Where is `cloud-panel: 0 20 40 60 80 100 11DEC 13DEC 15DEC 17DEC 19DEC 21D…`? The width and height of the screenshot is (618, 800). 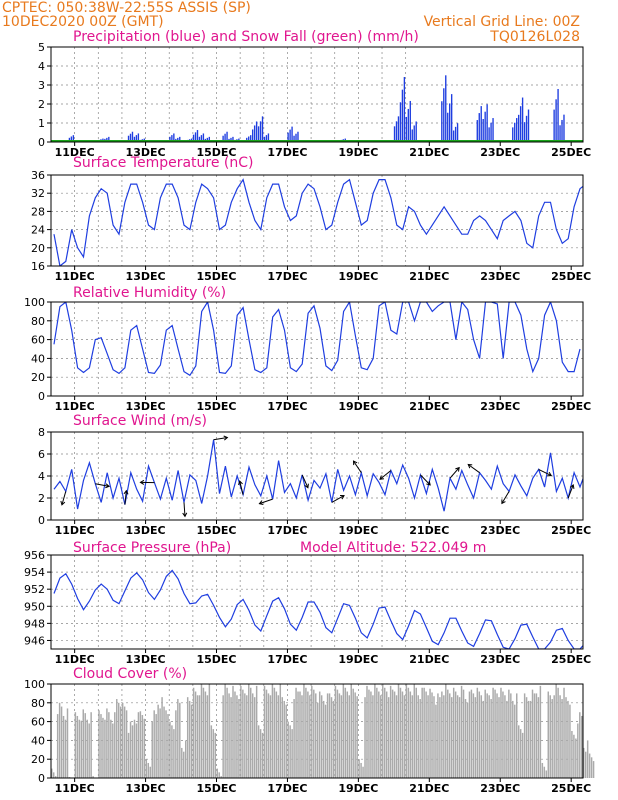 cloud-panel: 0 20 40 60 80 100 11DEC 13DEC 15DEC 17DEC 19DEC 21D… is located at coordinates (309, 736).